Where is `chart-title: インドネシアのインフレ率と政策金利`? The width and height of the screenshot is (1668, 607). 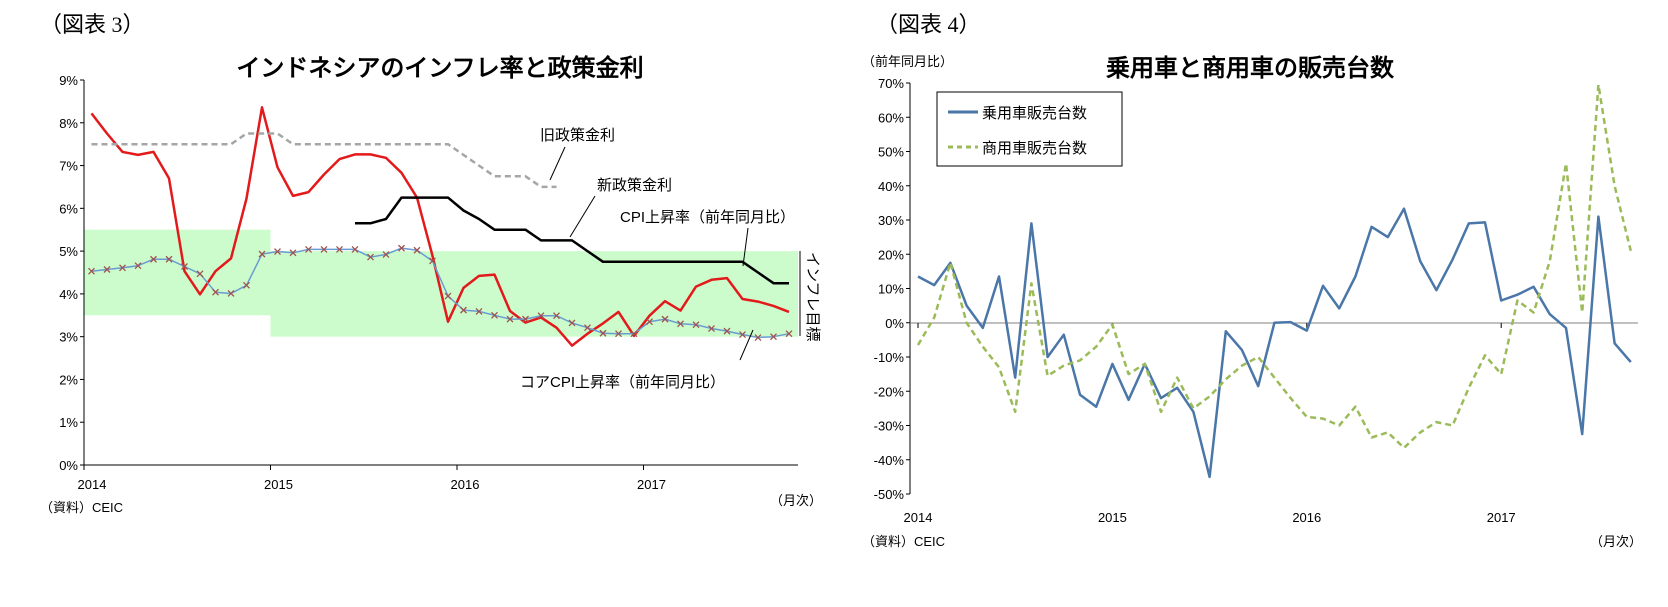 chart-title: インドネシアのインフレ率と政策金利 is located at coordinates (439, 68).